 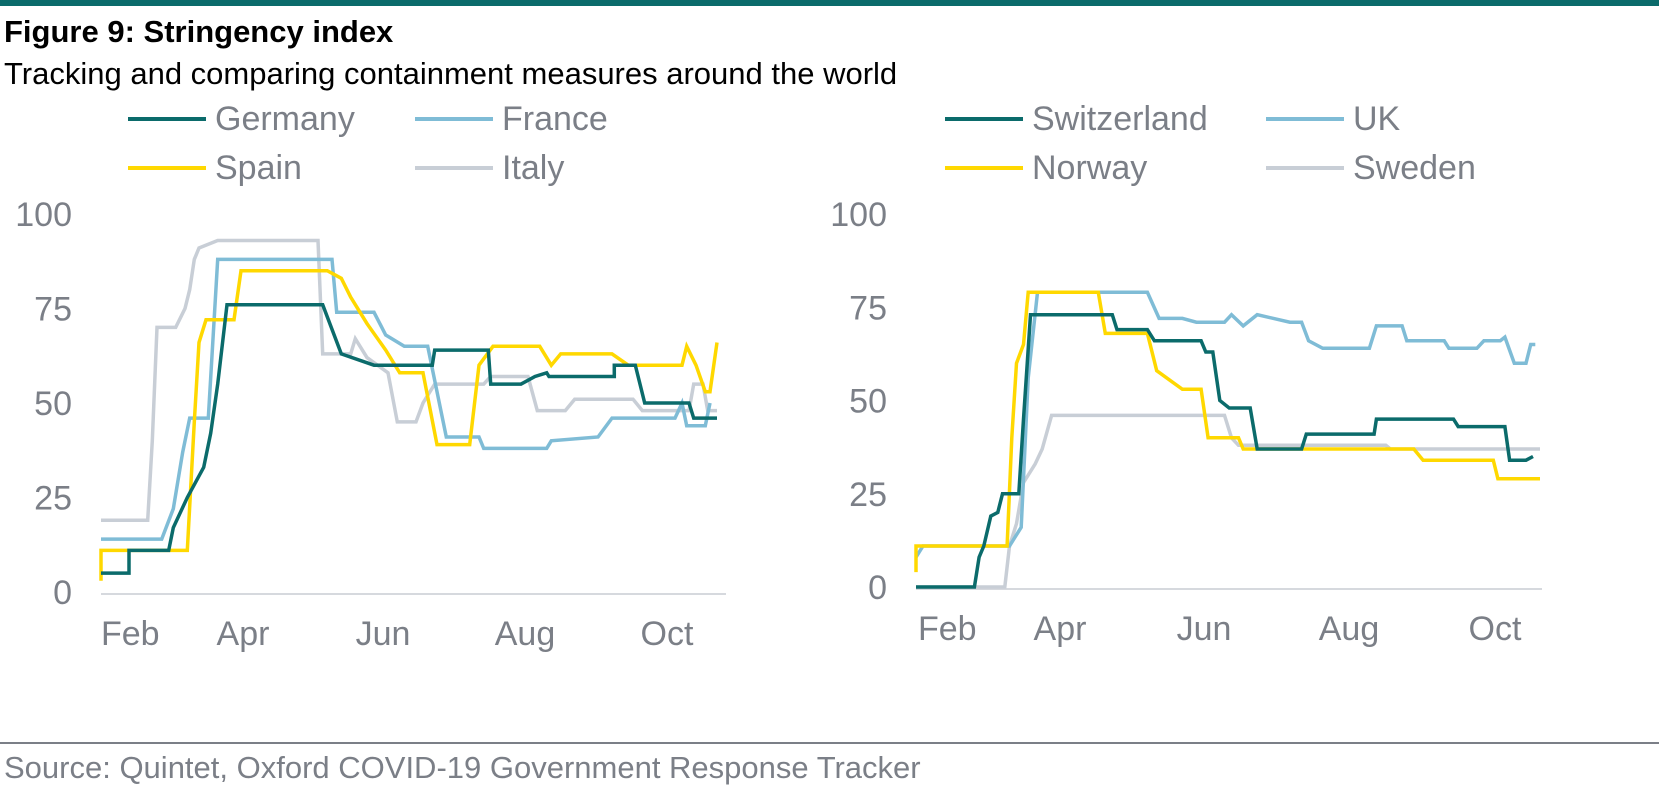 I want to click on legend-label: France, so click(x=555, y=118).